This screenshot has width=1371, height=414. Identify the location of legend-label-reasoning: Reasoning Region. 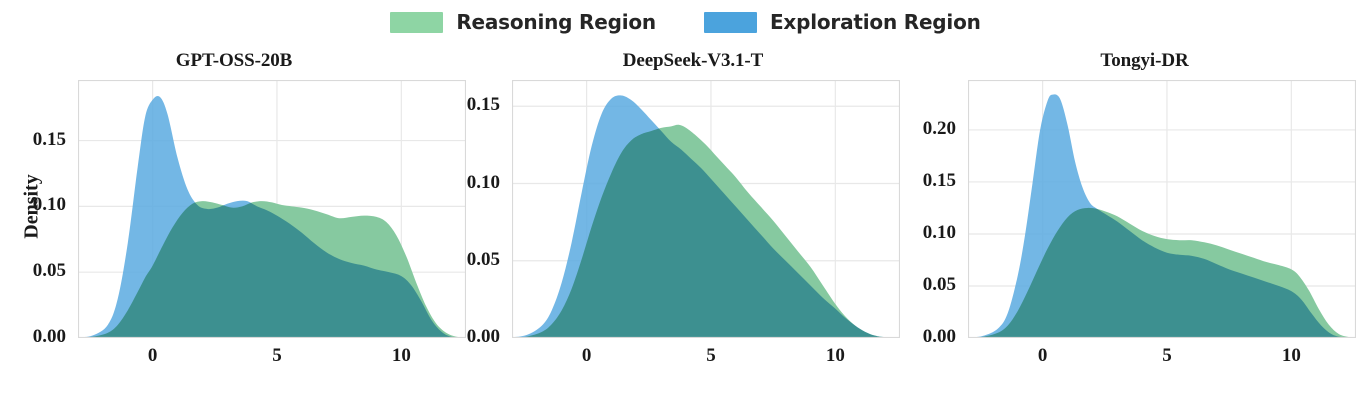
(556, 22).